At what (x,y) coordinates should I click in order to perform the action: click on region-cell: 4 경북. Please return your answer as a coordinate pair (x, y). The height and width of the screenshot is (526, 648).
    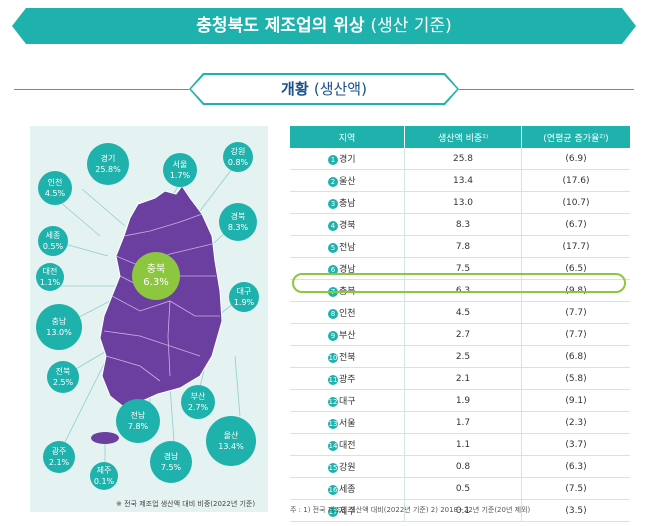
    Looking at the image, I should click on (347, 224).